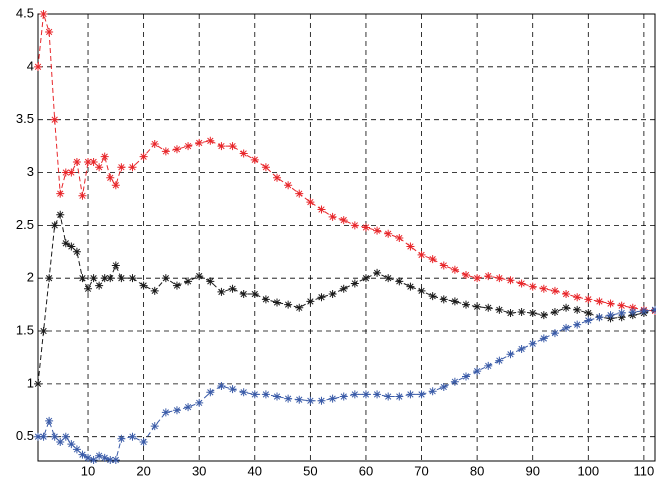 The width and height of the screenshot is (656, 481). I want to click on y-tick-label: 4.5, so click(25, 12).